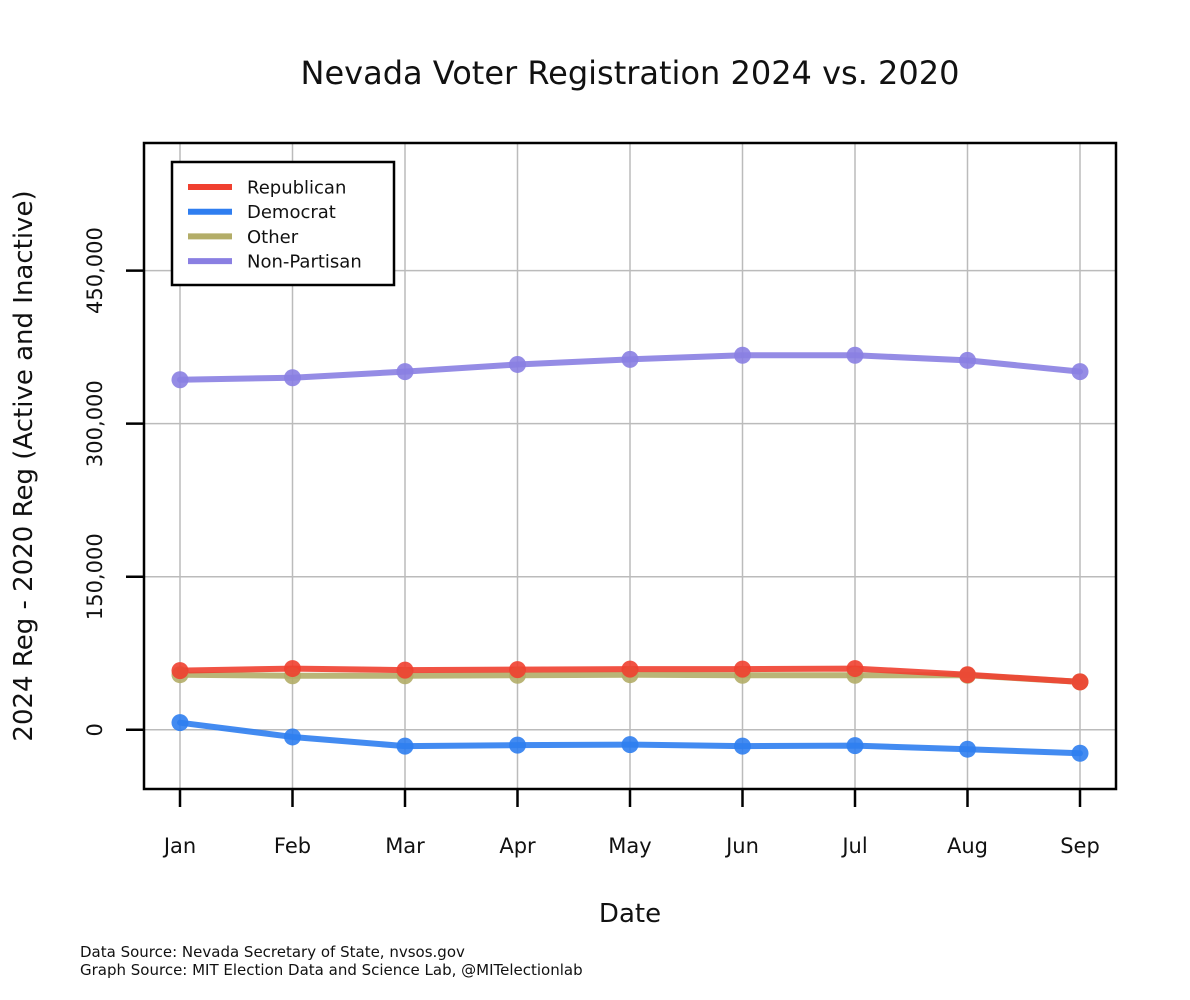 Image resolution: width=1190 pixels, height=1000 pixels. What do you see at coordinates (853, 846) in the screenshot?
I see `x-tick-label-jul: Jul` at bounding box center [853, 846].